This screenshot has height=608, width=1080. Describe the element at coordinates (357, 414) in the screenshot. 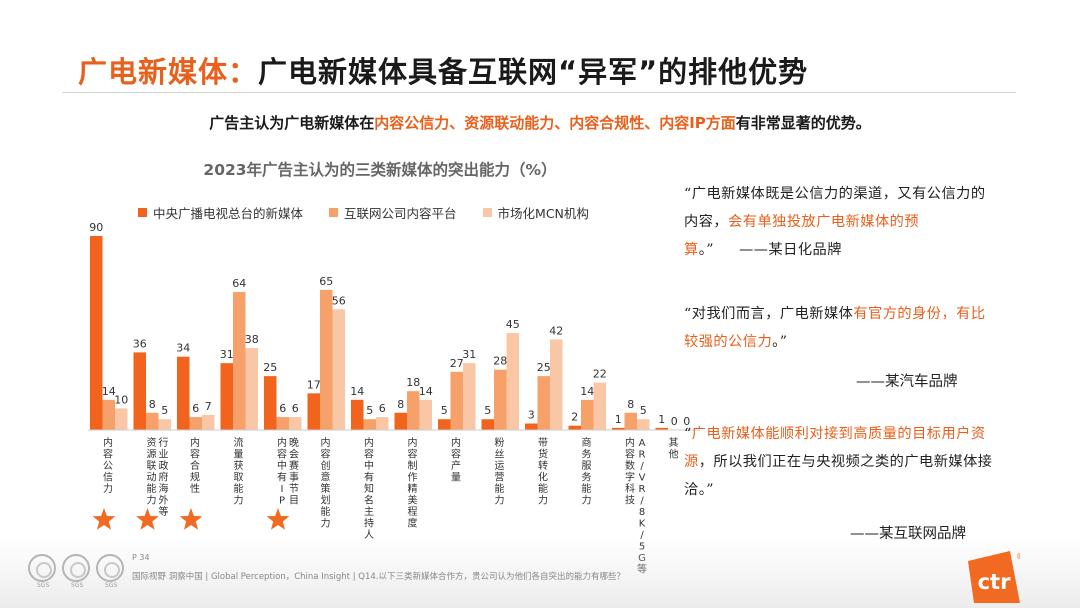

I see `bar-s1-c7` at that location.